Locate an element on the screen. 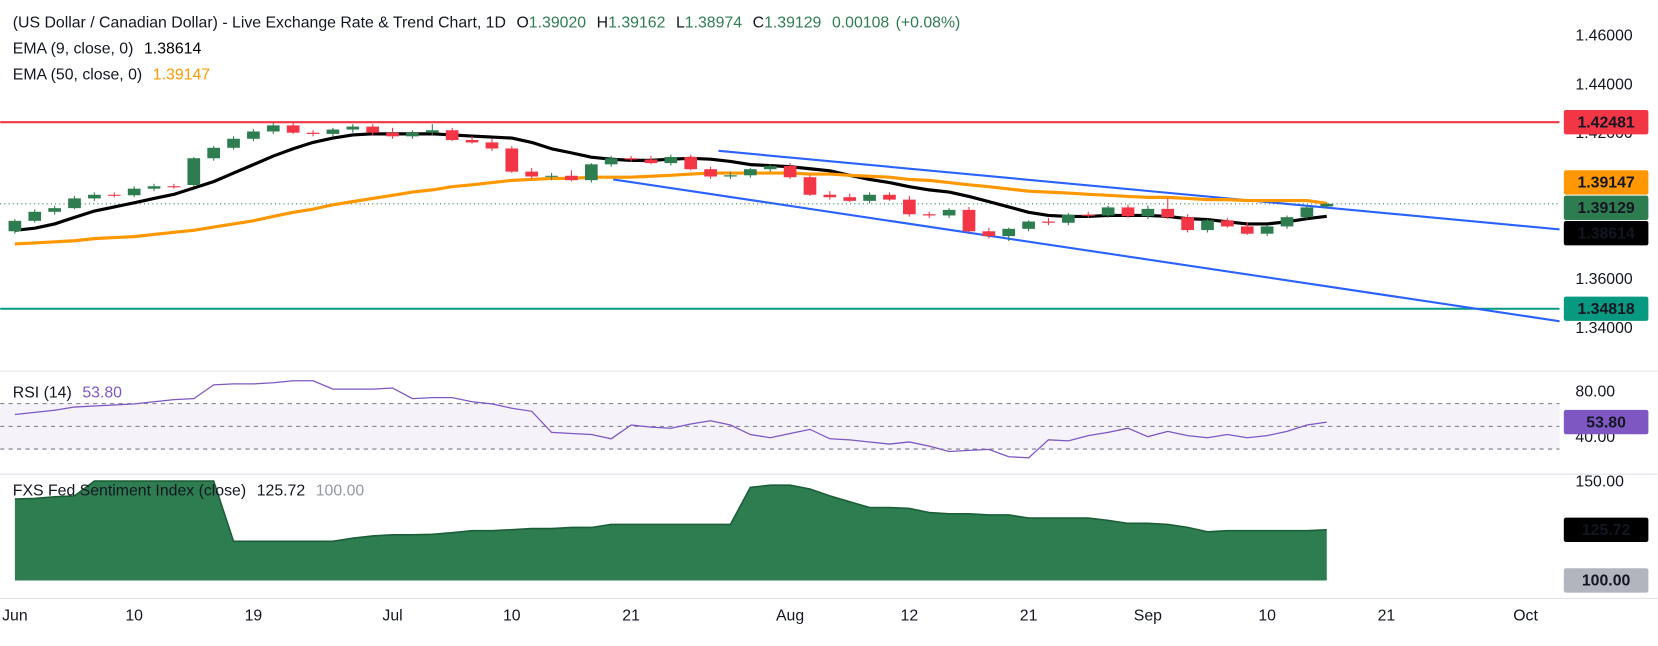 Image resolution: width=1658 pixels, height=646 pixels. price-badge-label: 1.38614 is located at coordinates (1605, 233).